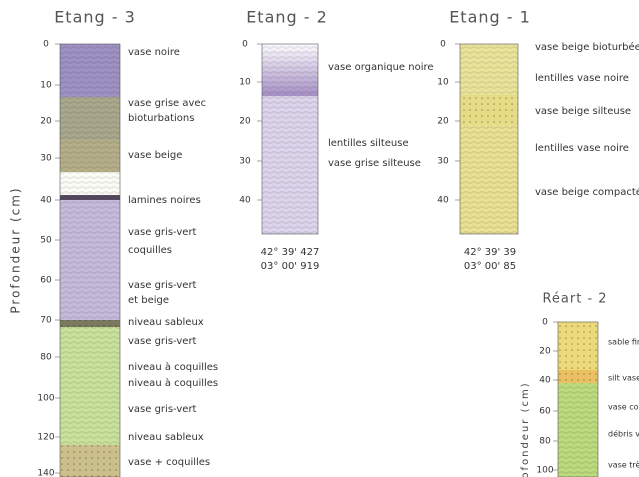 This screenshot has height=477, width=639. Describe the element at coordinates (290, 252) in the screenshot. I see `coordinate: 42° 39' 427` at that location.